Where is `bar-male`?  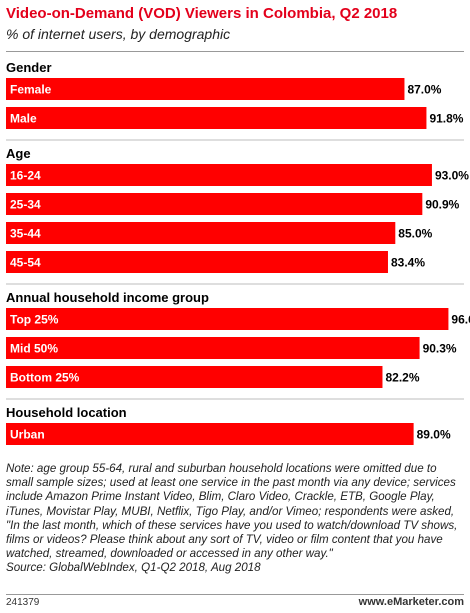
bar-male is located at coordinates (216, 118).